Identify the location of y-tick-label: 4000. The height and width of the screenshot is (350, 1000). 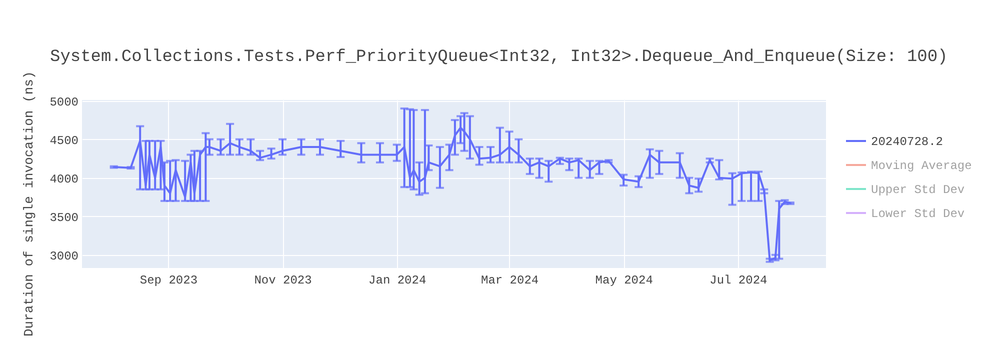
(64, 179).